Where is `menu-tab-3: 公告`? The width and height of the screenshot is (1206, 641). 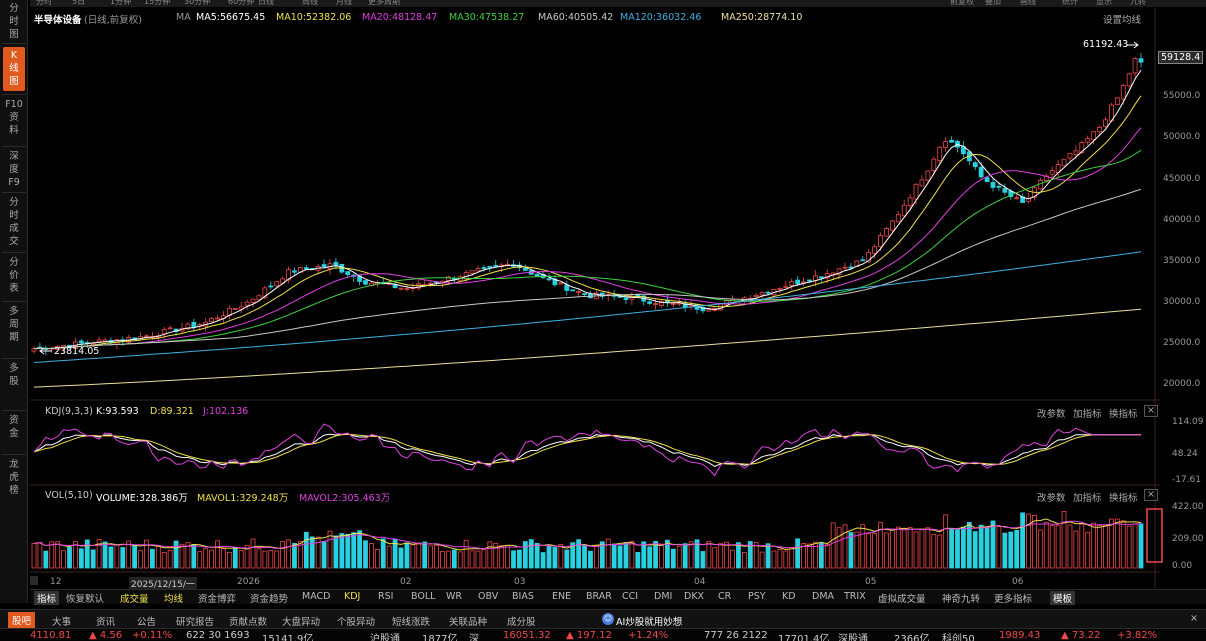 menu-tab-3: 公告 is located at coordinates (147, 622).